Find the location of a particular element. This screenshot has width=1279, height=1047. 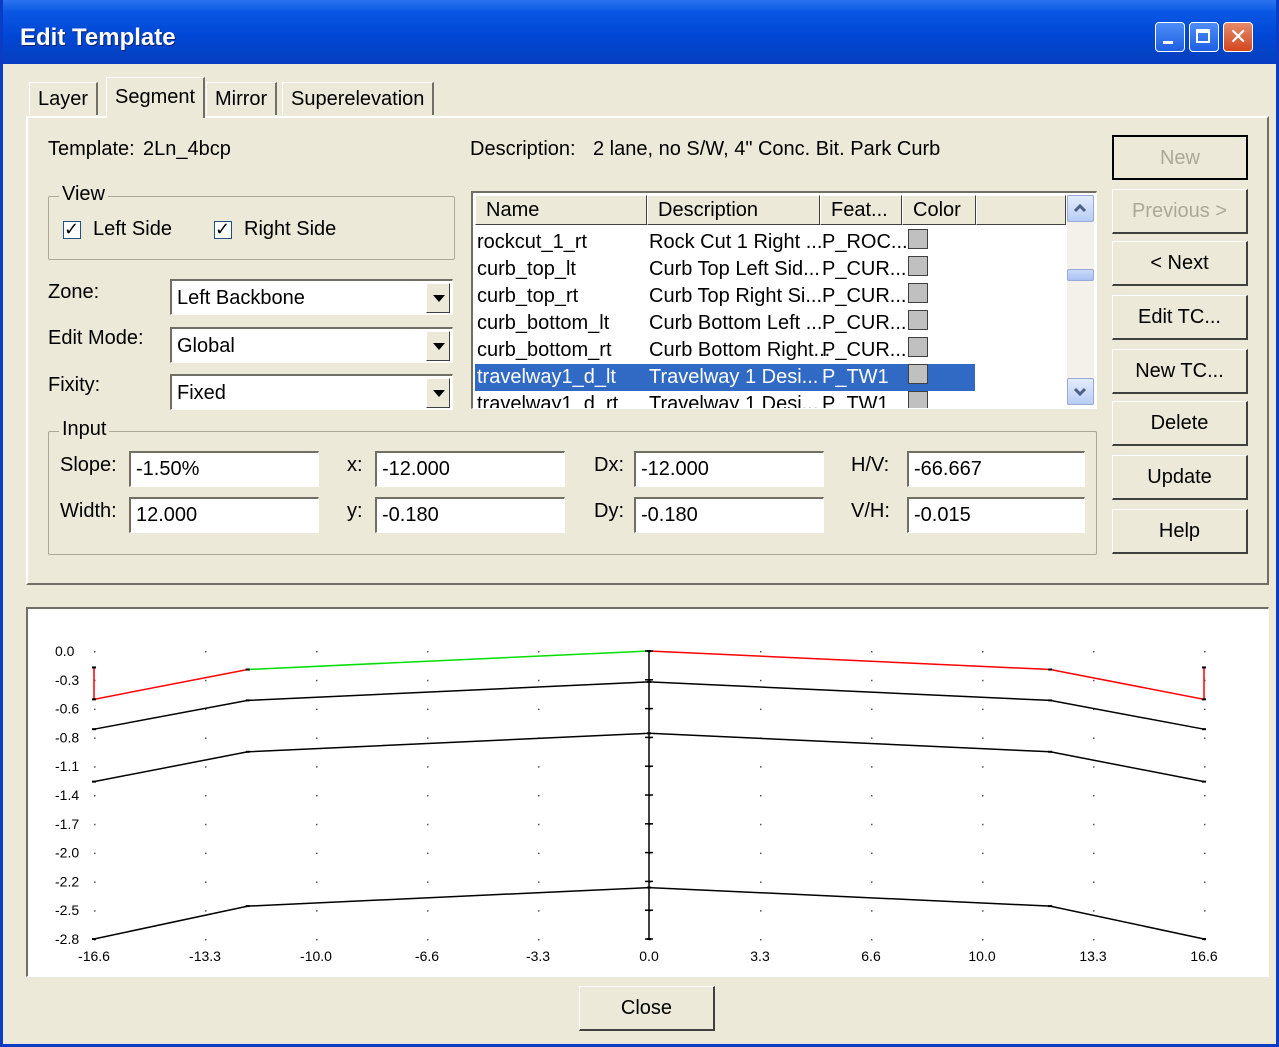

left-side-label: Left Side is located at coordinates (132, 229).